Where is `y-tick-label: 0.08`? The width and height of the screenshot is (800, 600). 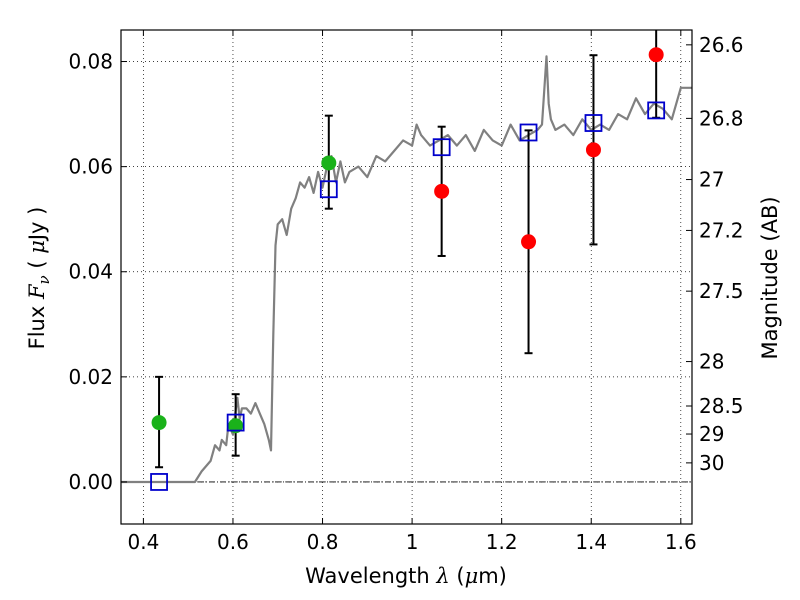
y-tick-label: 0.08 is located at coordinates (90, 62).